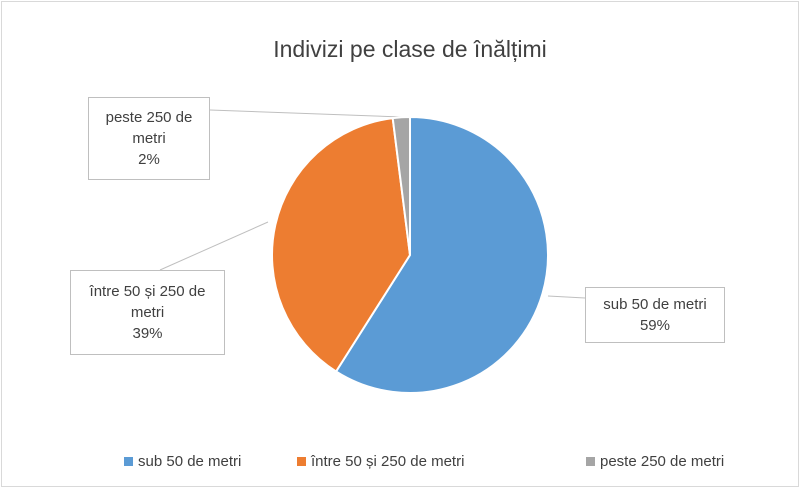  What do you see at coordinates (189, 461) in the screenshot?
I see `legend-label: sub 50 de metri` at bounding box center [189, 461].